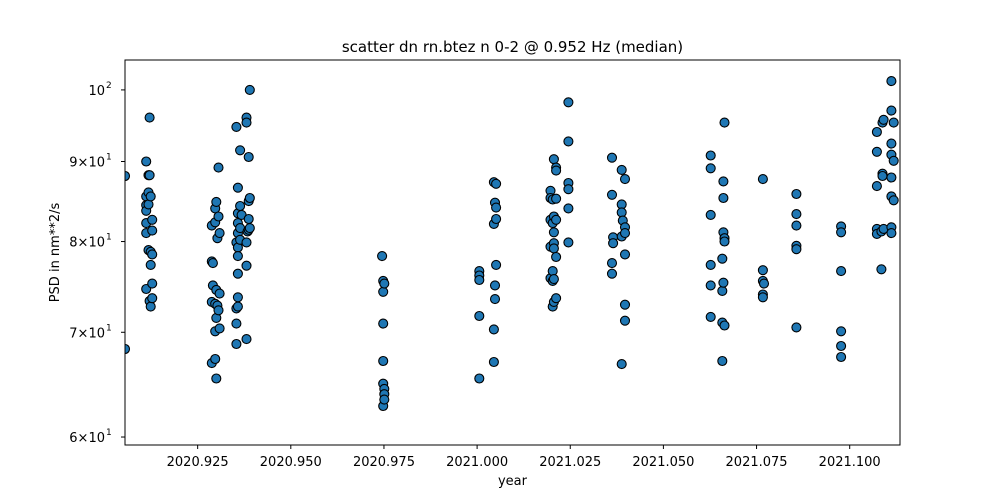  I want to click on y-tick-exponent: 2, so click(109, 86).